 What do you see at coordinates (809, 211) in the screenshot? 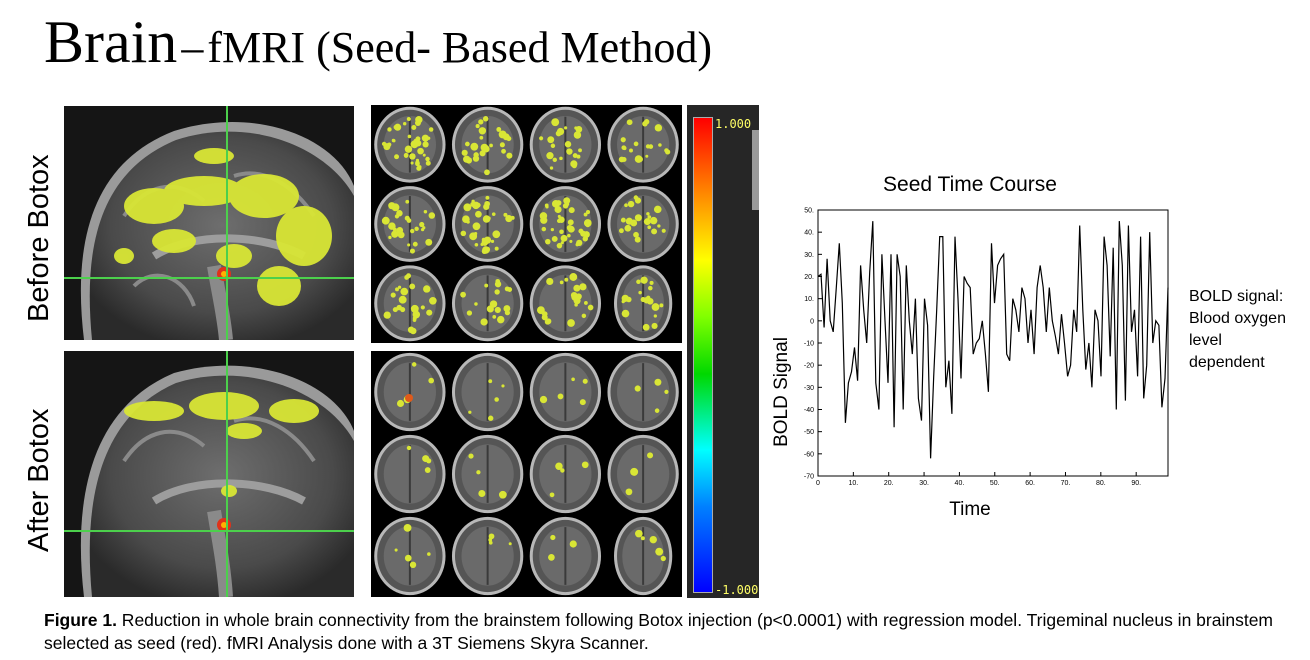
I see `y-tick-label: 50.` at bounding box center [809, 211].